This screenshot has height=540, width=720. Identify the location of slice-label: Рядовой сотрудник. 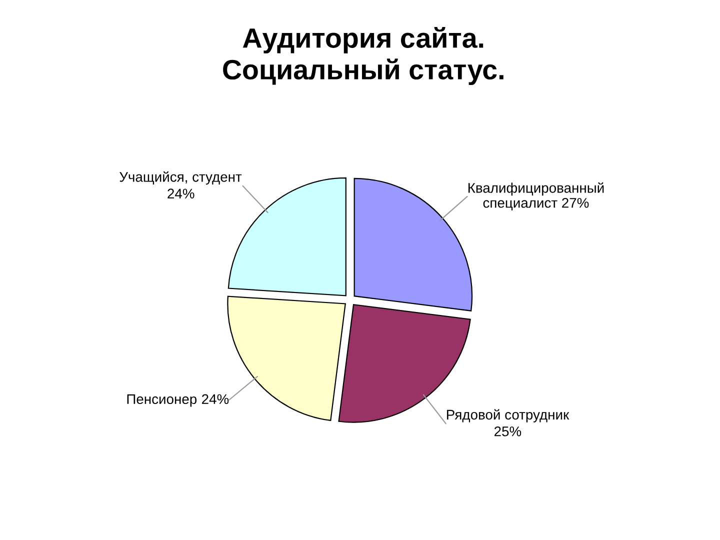
(508, 415).